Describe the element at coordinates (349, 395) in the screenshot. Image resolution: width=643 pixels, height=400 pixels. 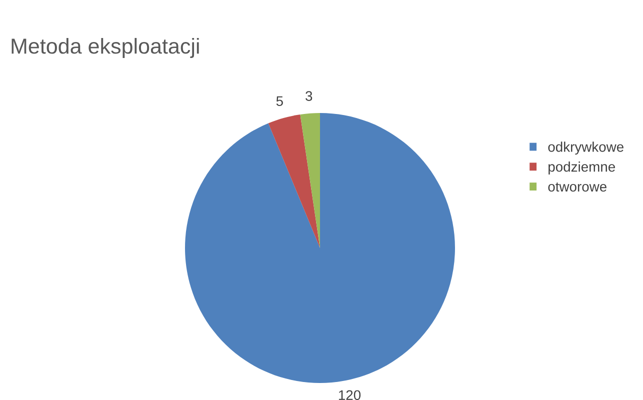
I see `data-label: 120` at that location.